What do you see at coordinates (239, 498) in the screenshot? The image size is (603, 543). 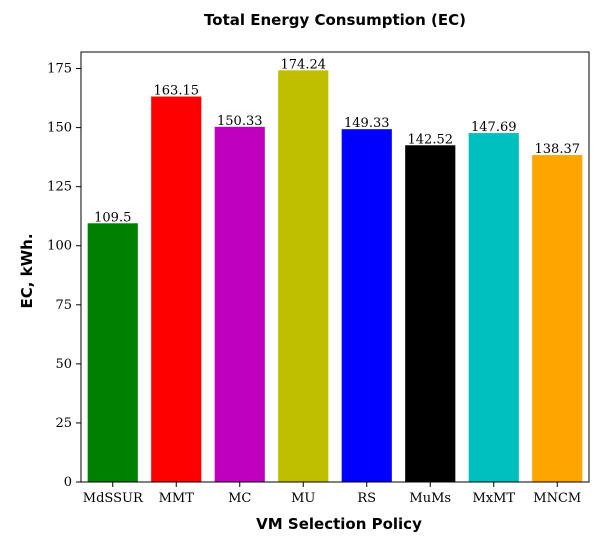 I see `x-tick-label: MC` at bounding box center [239, 498].